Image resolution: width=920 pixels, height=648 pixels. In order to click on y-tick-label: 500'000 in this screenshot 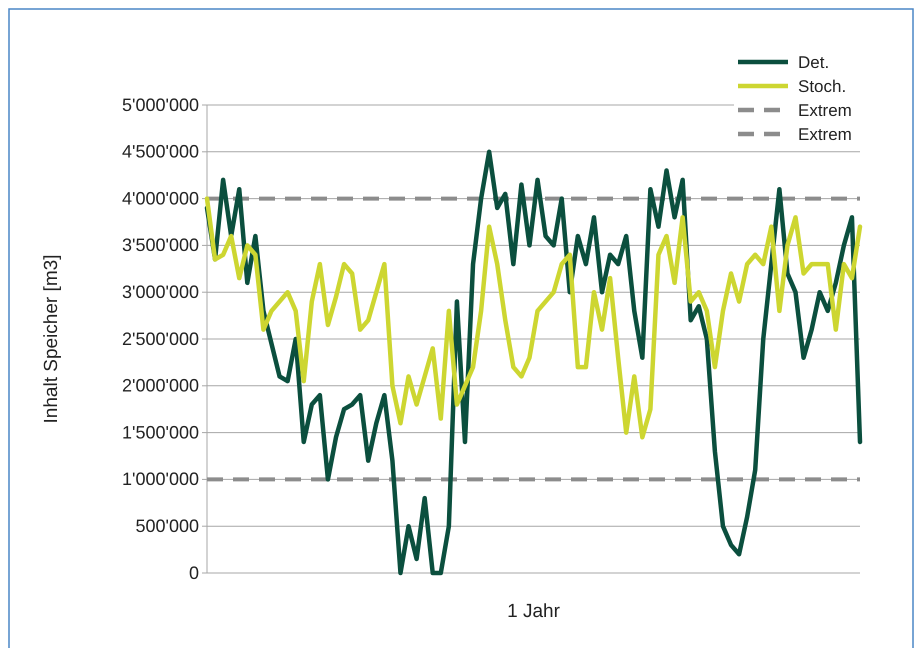, I will do `click(167, 526)`.